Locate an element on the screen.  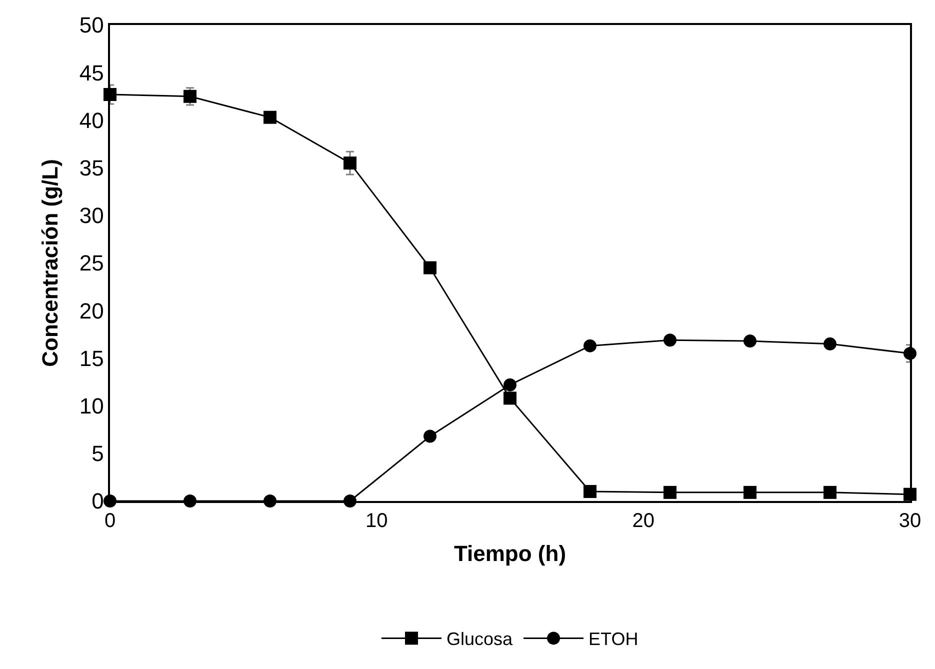
x-tick-label: 10 is located at coordinates (377, 521).